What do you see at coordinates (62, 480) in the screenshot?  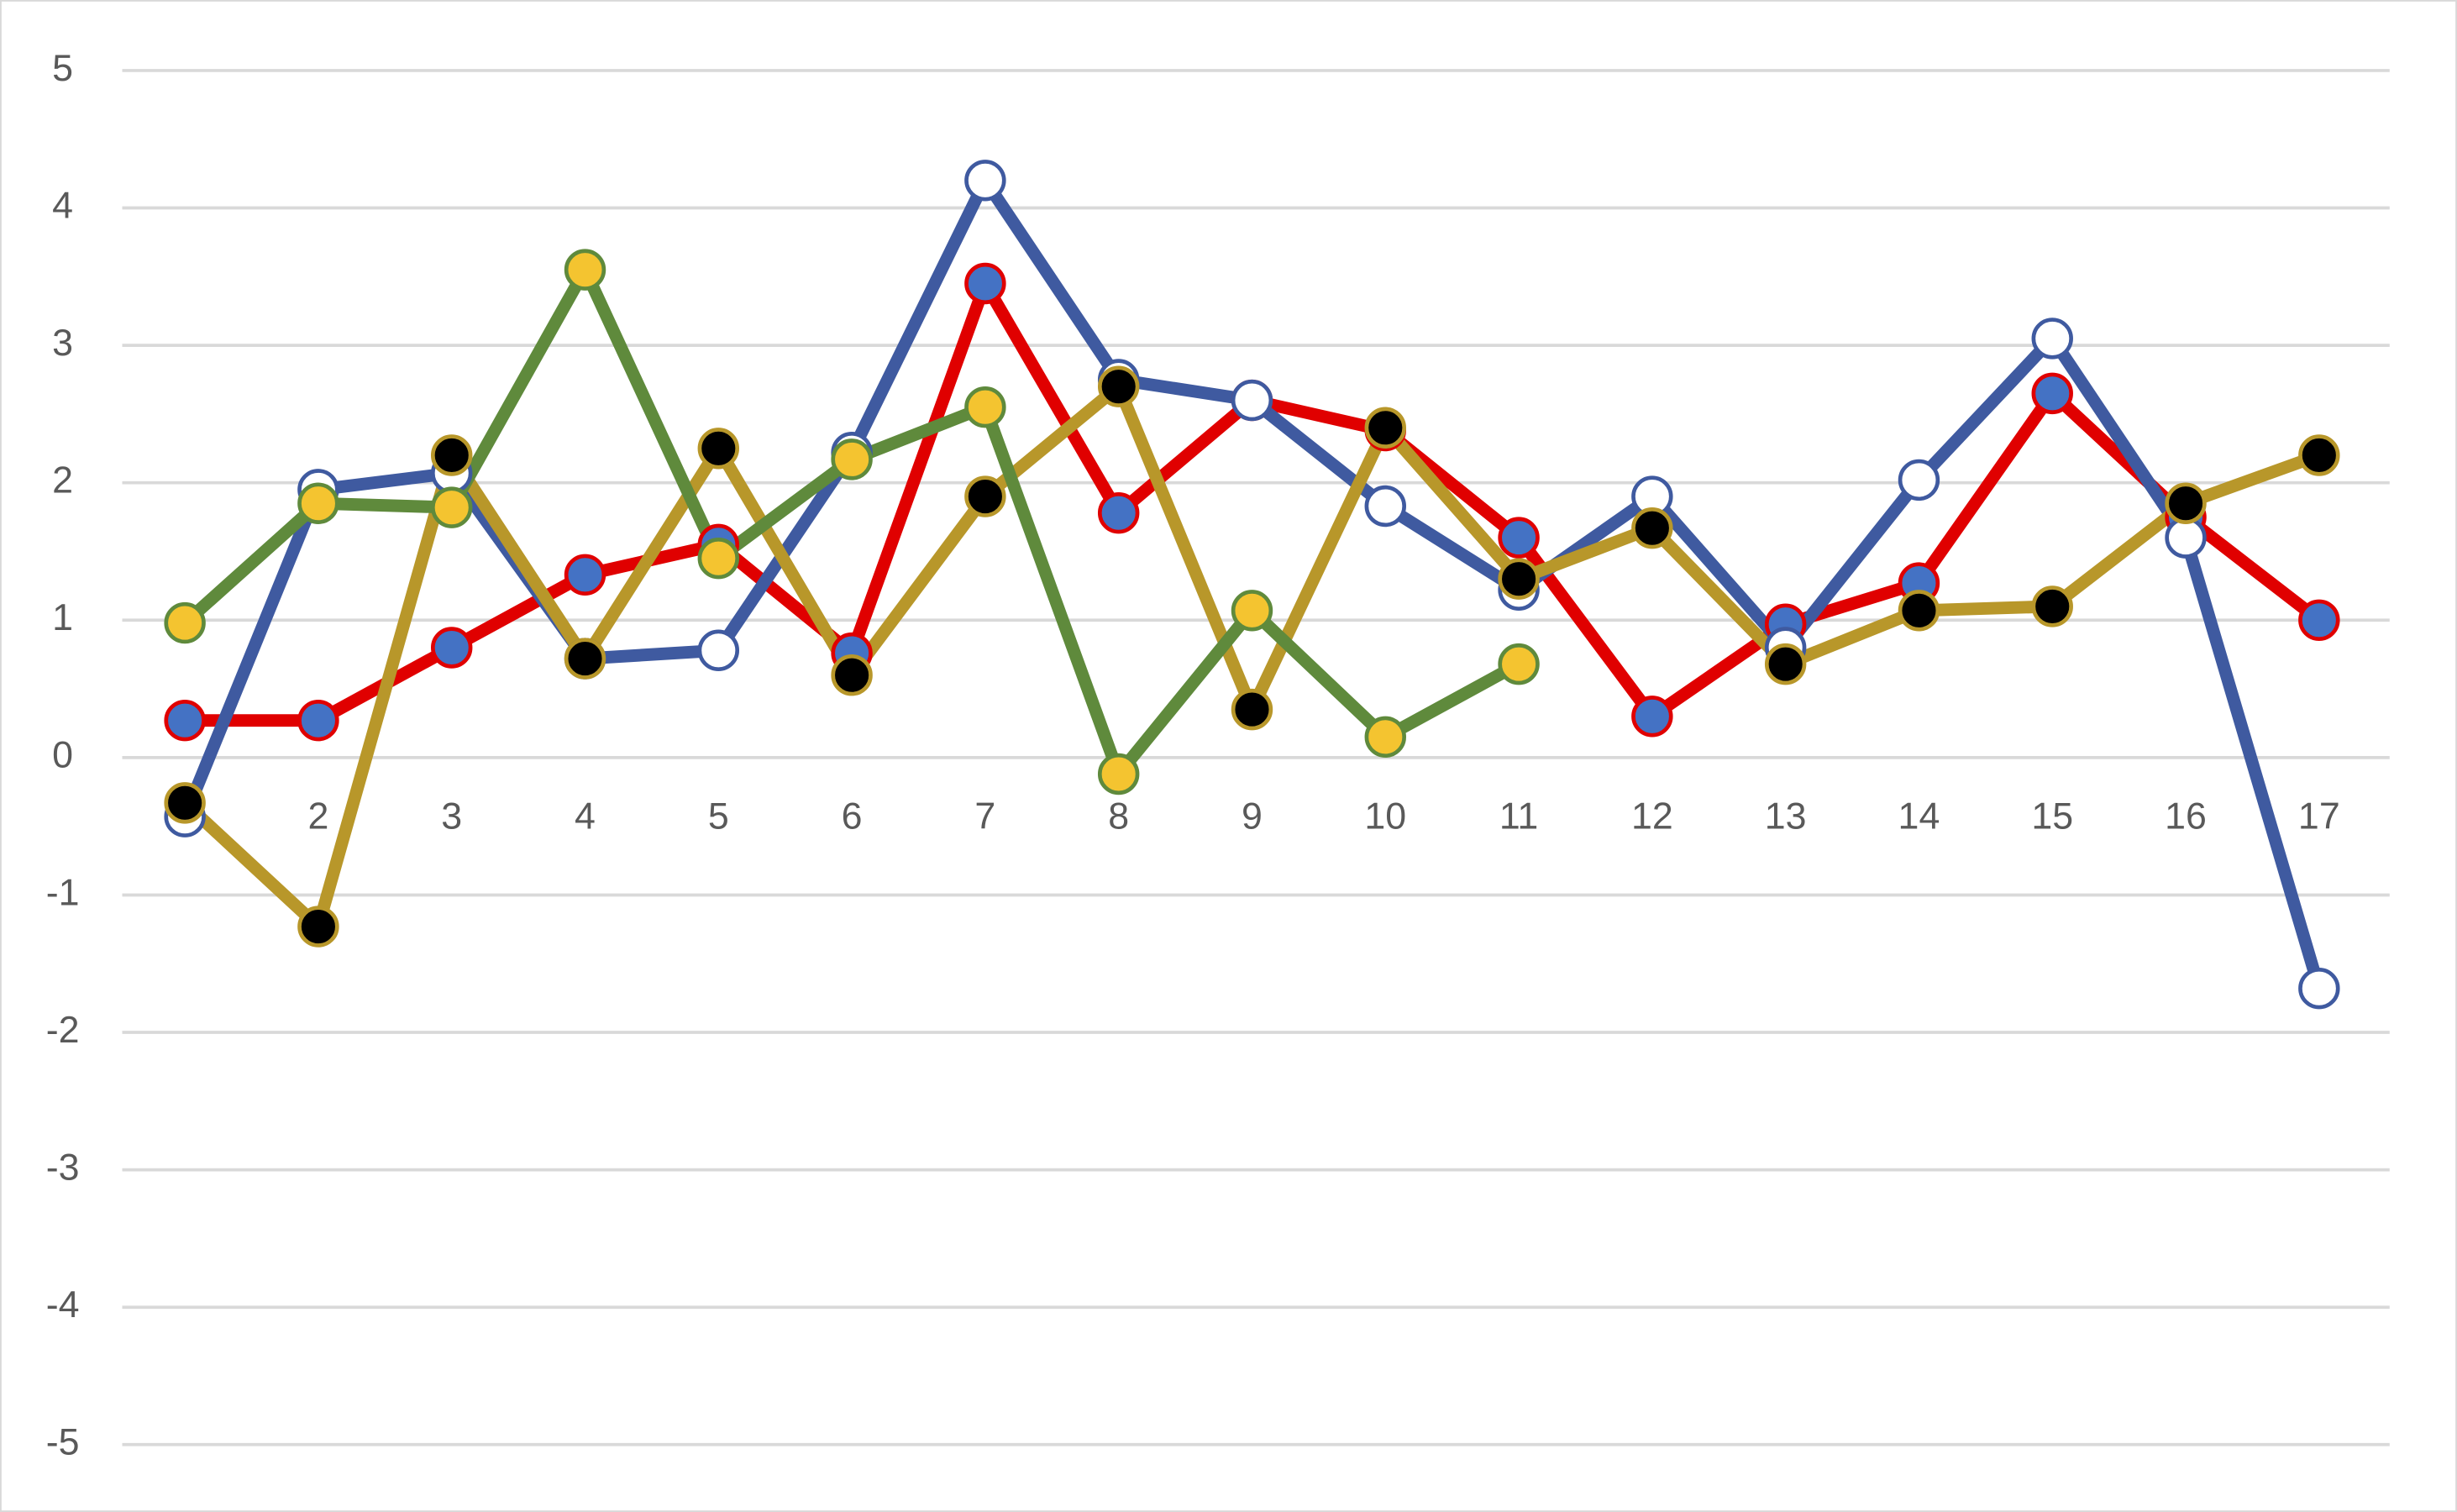 I see `y-tick-label: 2` at bounding box center [62, 480].